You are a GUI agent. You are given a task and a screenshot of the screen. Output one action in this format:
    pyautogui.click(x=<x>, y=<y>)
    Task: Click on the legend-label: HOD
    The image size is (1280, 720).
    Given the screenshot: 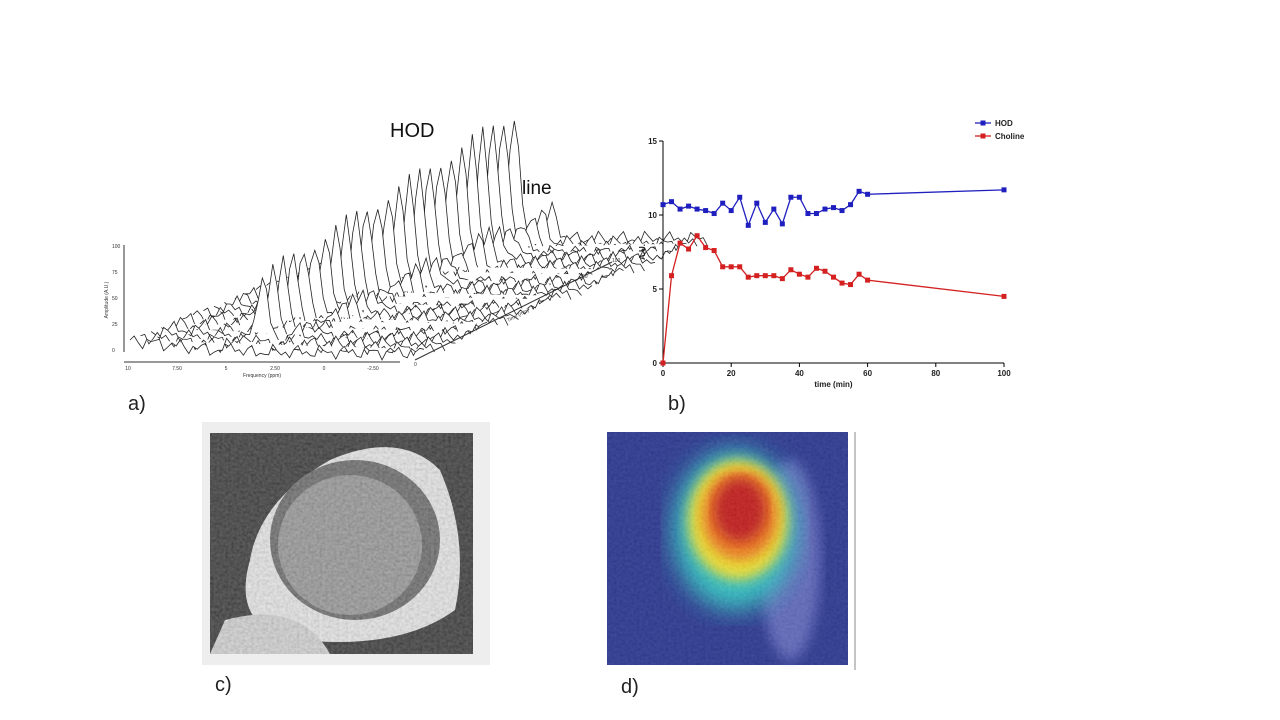 What is the action you would take?
    pyautogui.click(x=1004, y=123)
    